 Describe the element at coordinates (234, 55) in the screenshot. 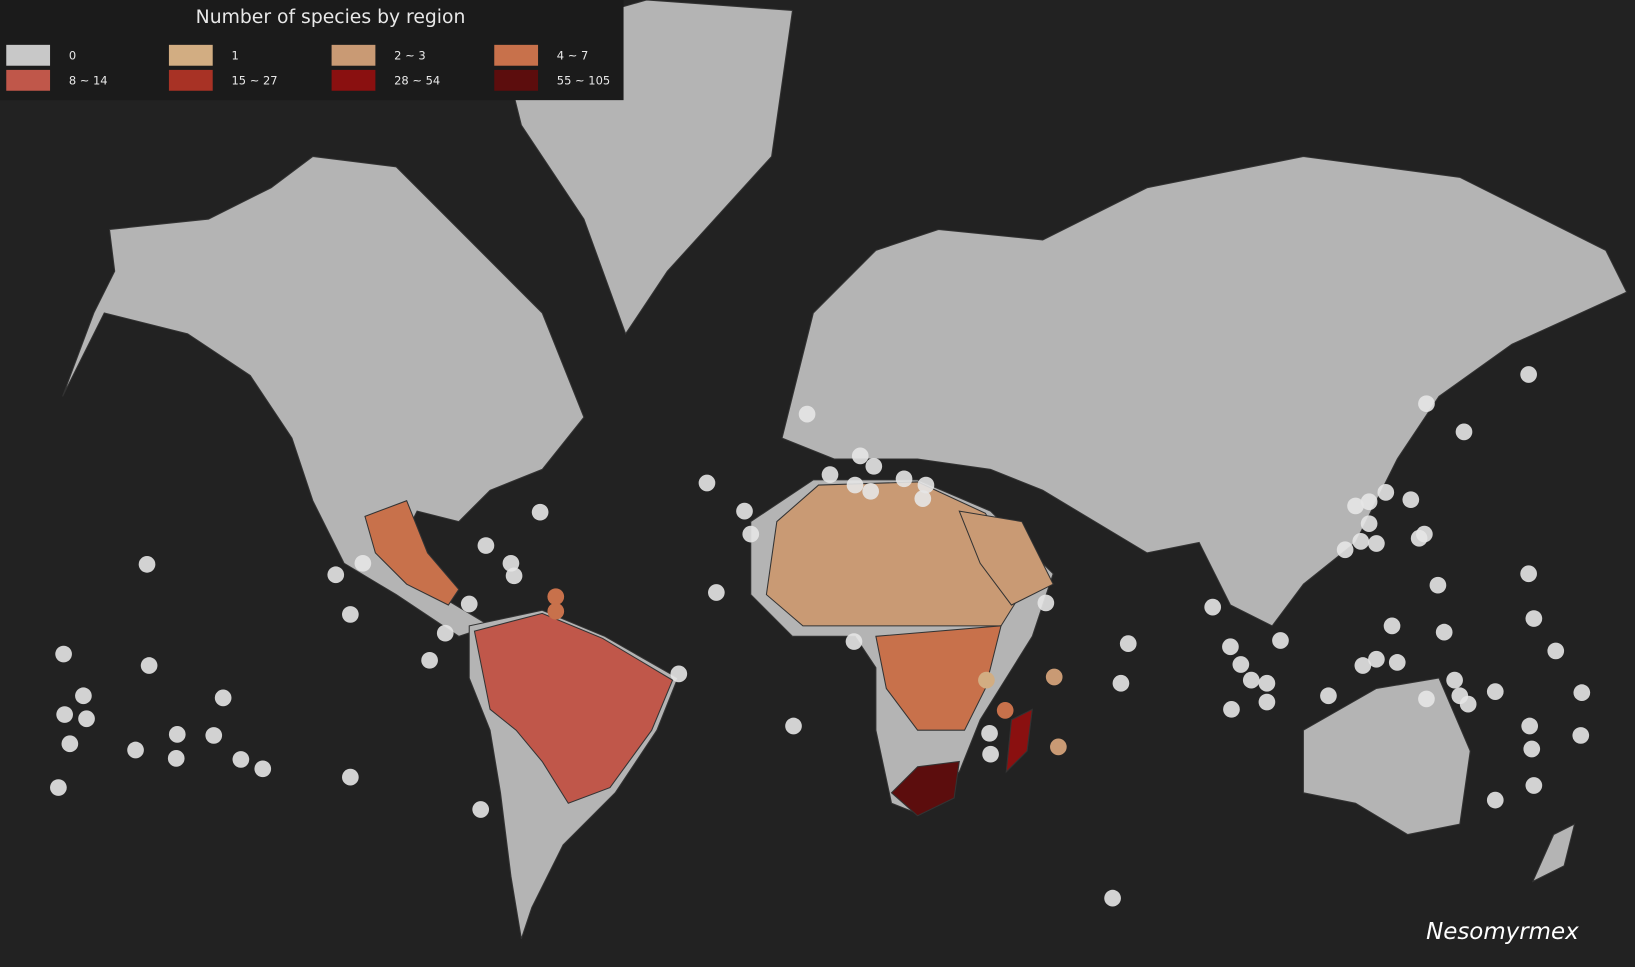

I see `legend-label: 1` at that location.